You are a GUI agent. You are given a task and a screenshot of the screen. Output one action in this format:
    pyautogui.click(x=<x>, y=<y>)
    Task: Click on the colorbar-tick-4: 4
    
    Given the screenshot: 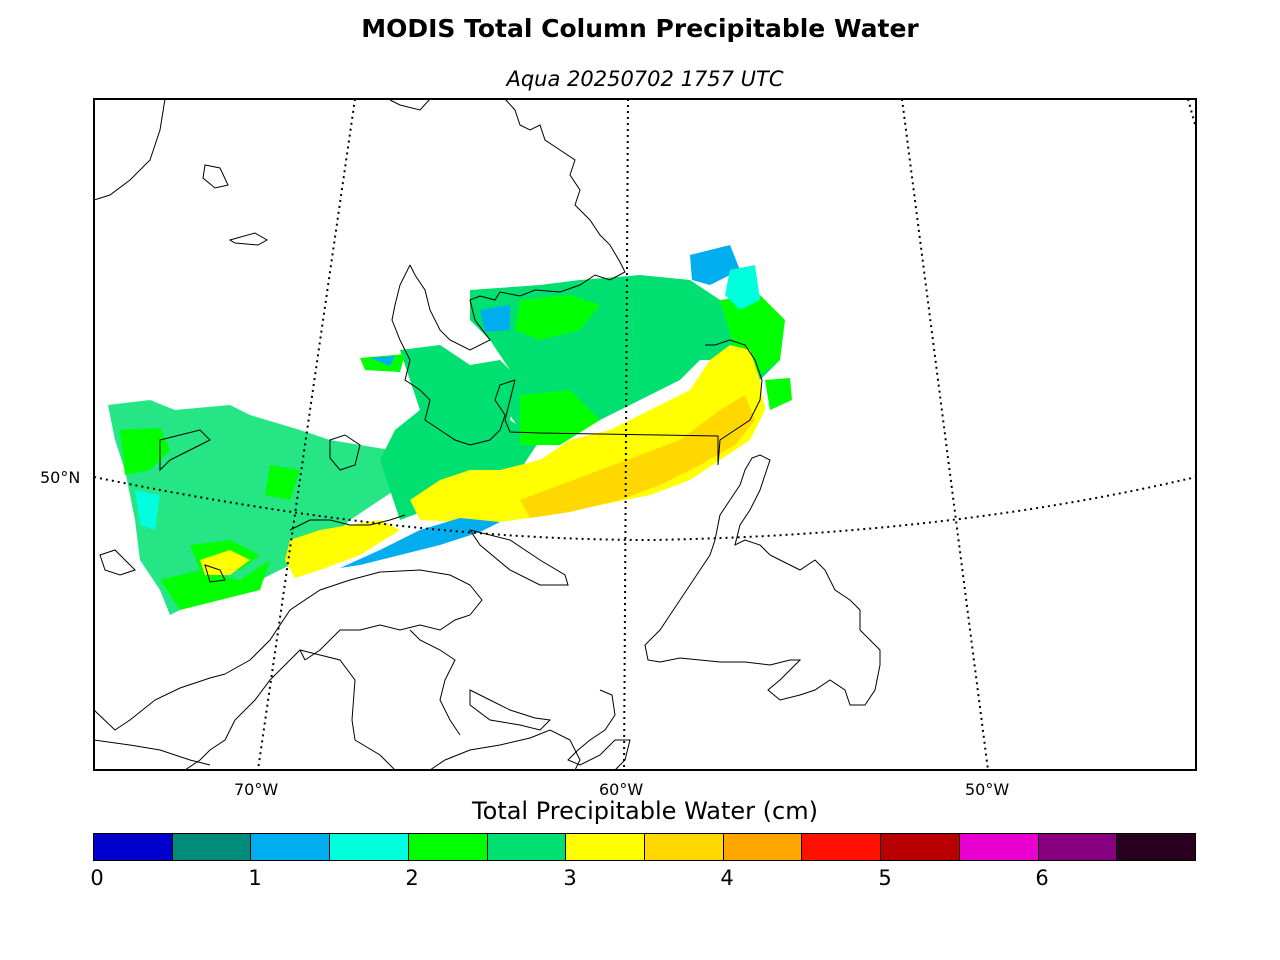 What is the action you would take?
    pyautogui.click(x=727, y=878)
    